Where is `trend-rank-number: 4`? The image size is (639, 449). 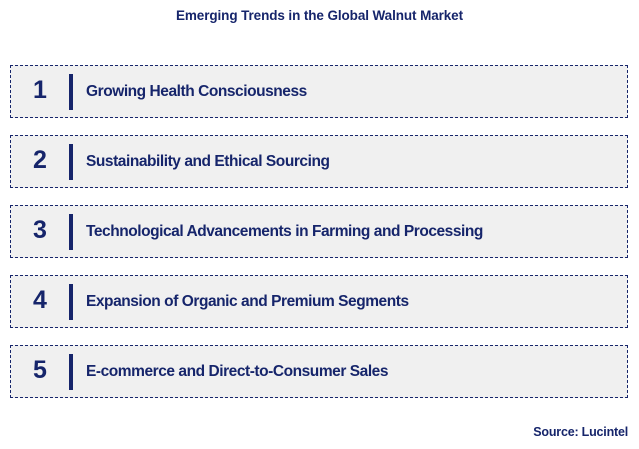
trend-rank-number: 4 is located at coordinates (40, 300).